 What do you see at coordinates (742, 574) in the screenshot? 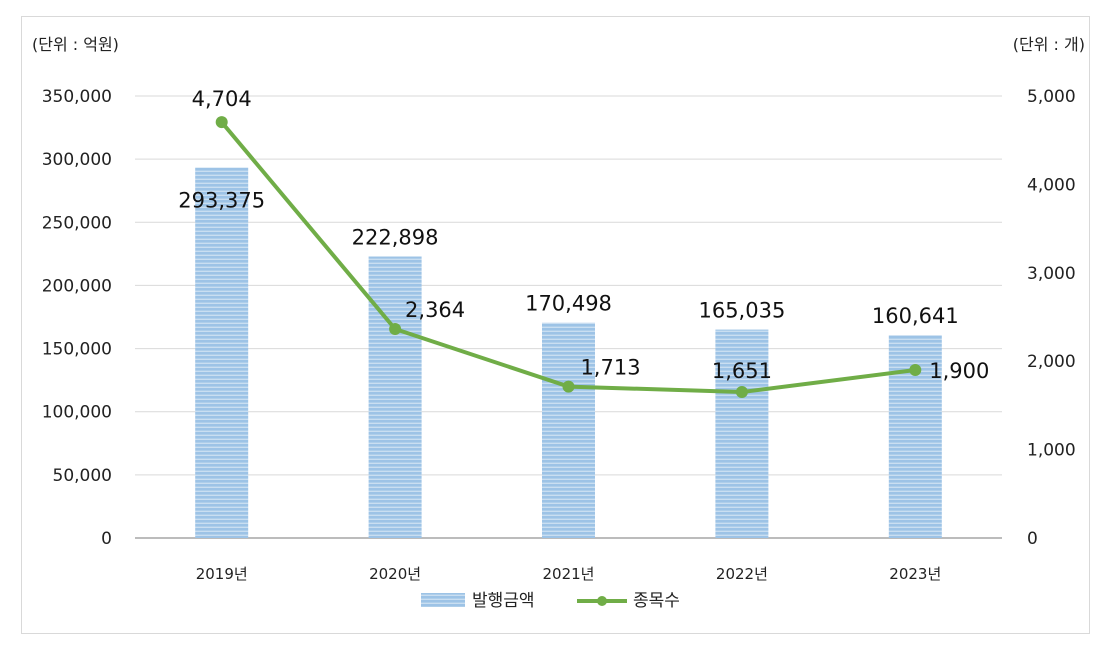
I see `category-label: 2022년` at bounding box center [742, 574].